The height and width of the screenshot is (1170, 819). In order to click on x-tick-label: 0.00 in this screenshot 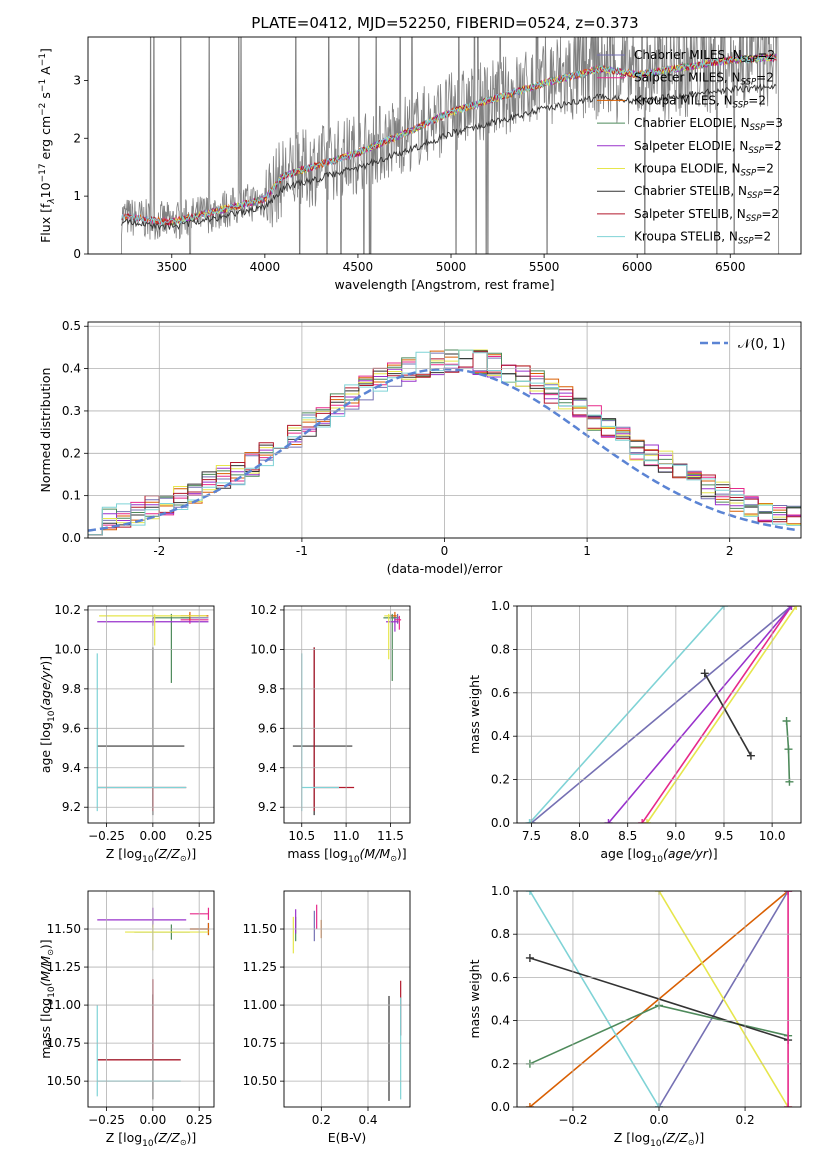, I will do `click(152, 1120)`.